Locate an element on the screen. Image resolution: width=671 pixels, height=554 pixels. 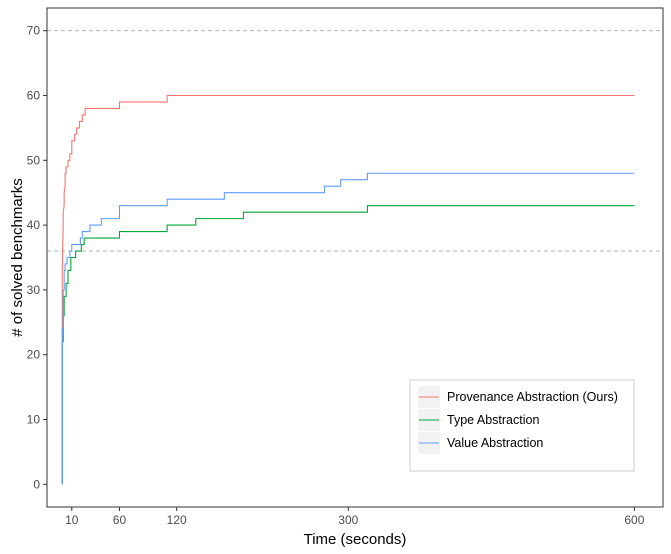
y-axis-title: # of solved benchmarks is located at coordinates (17, 257).